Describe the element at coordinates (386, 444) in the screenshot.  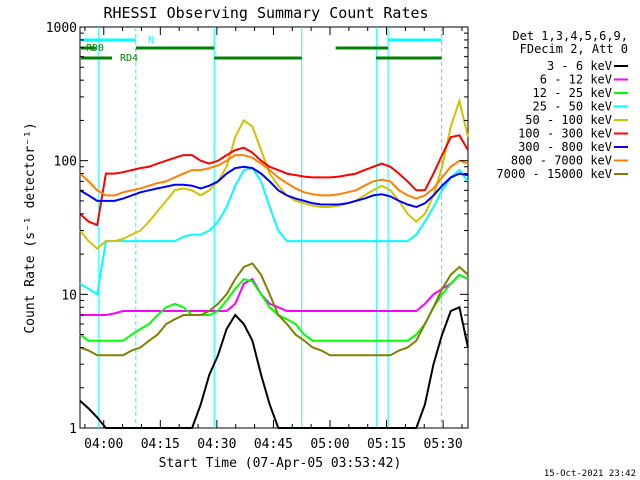
I see `x-tick-label: 05:15` at that location.